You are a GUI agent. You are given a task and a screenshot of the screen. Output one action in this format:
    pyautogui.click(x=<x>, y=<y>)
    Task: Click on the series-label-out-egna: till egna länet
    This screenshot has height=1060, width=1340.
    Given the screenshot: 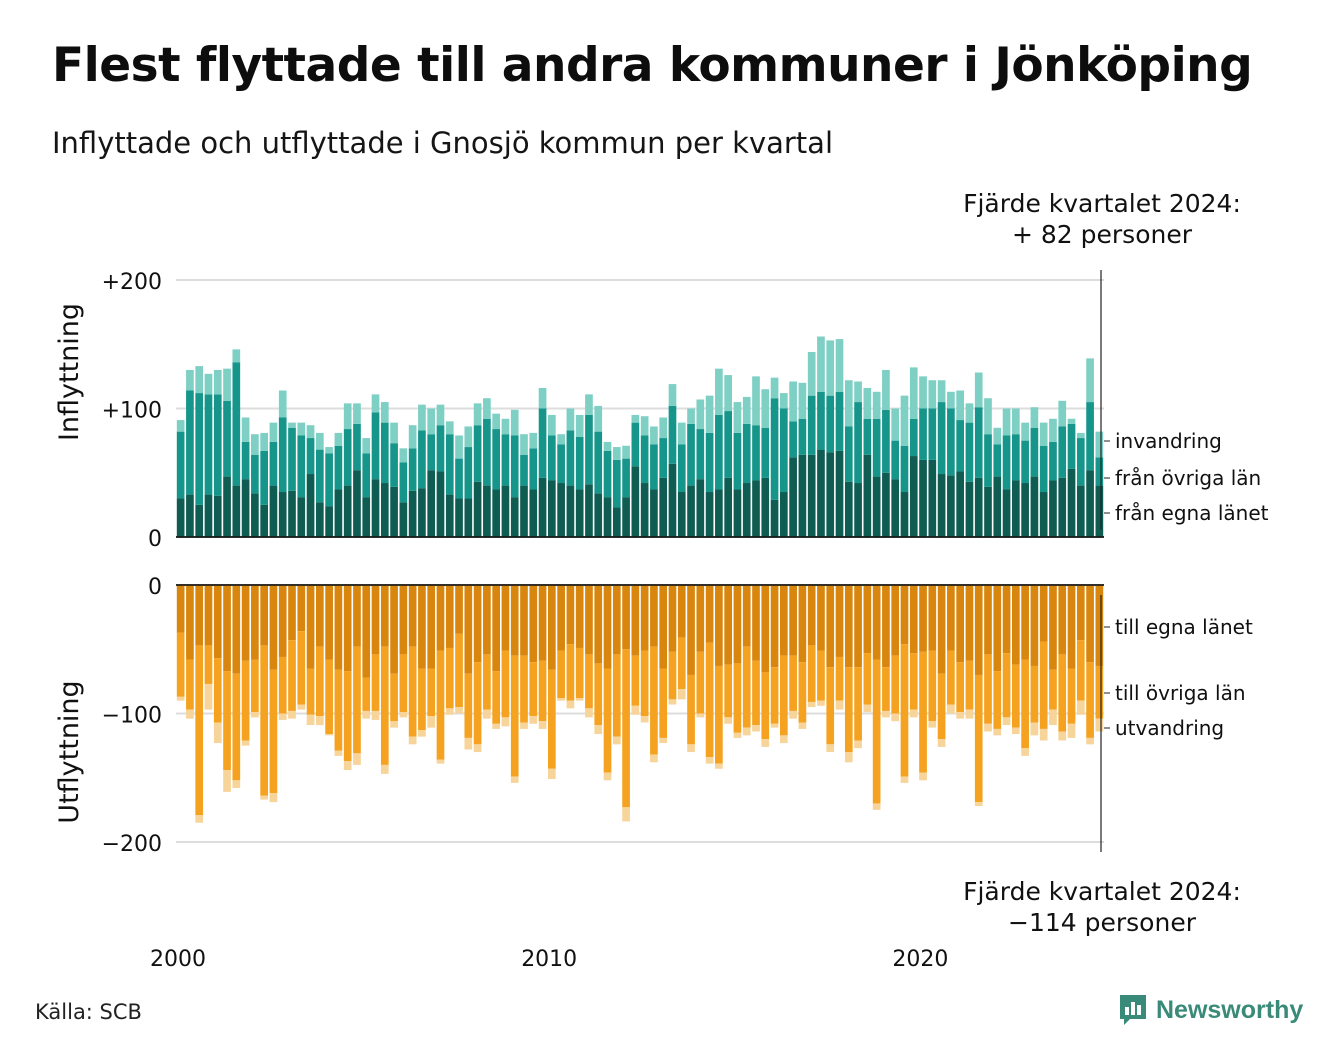 What is the action you would take?
    pyautogui.click(x=1184, y=627)
    